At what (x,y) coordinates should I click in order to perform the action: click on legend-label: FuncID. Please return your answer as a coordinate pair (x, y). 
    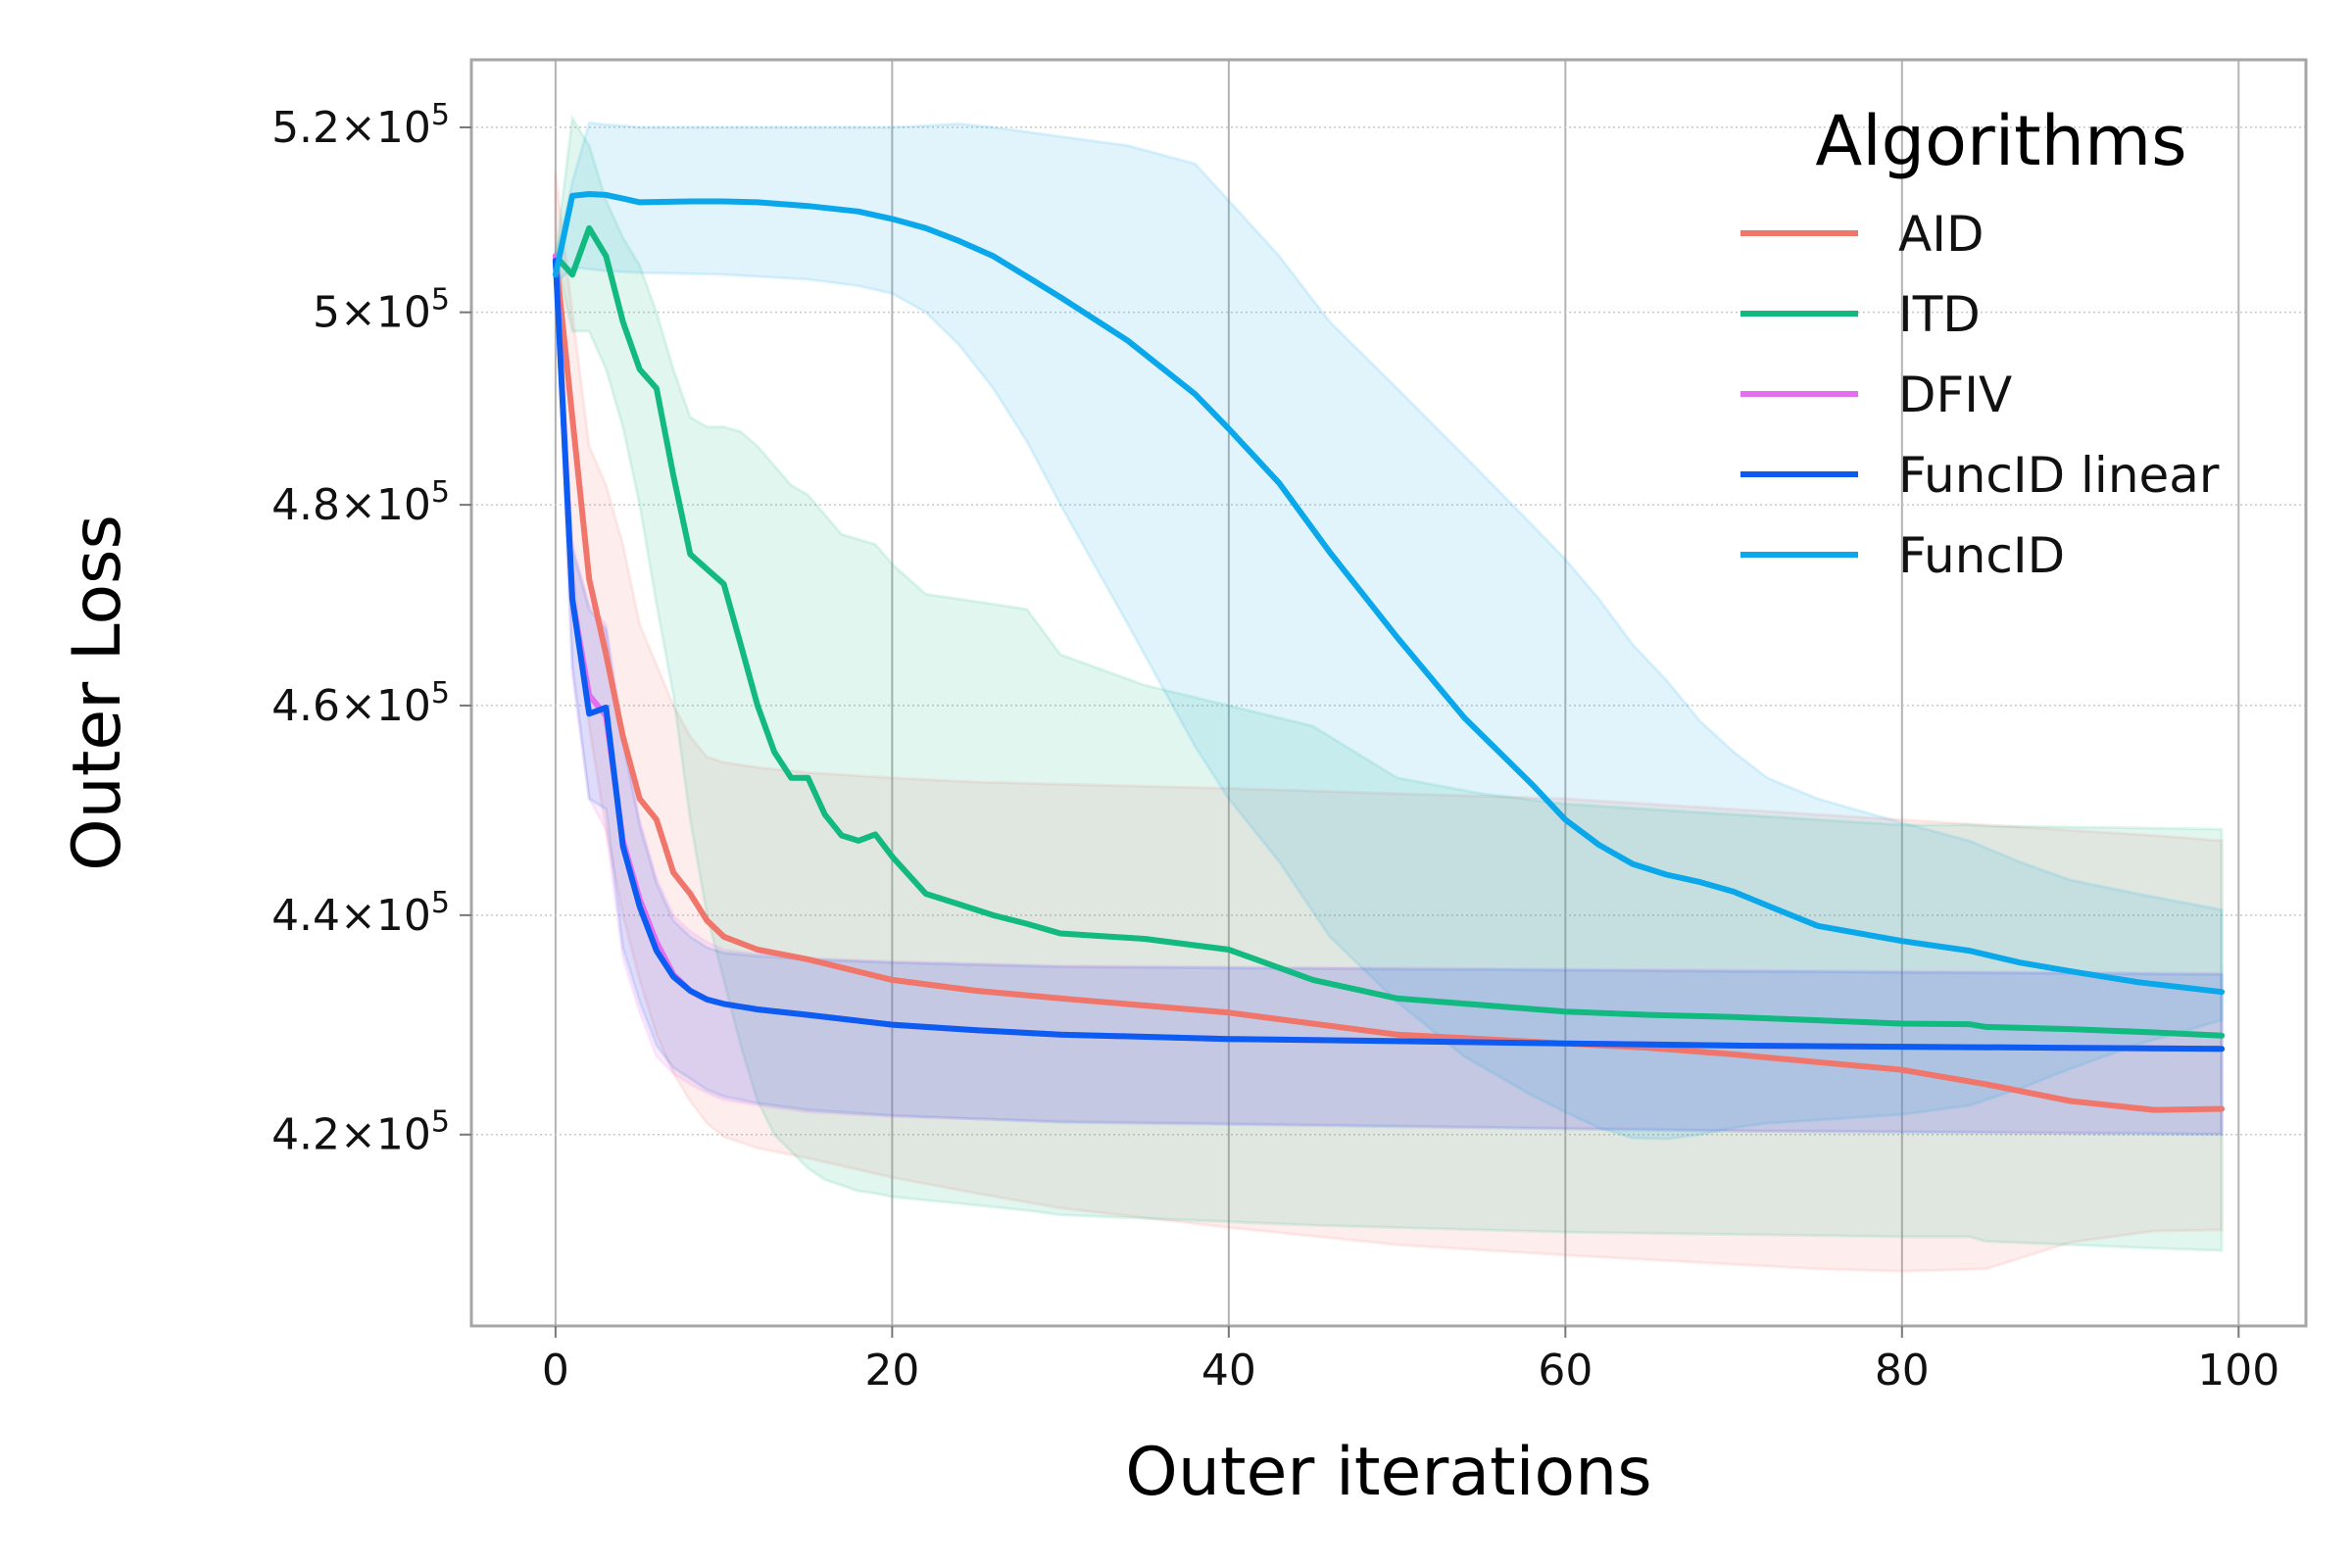
    Looking at the image, I should click on (1981, 555).